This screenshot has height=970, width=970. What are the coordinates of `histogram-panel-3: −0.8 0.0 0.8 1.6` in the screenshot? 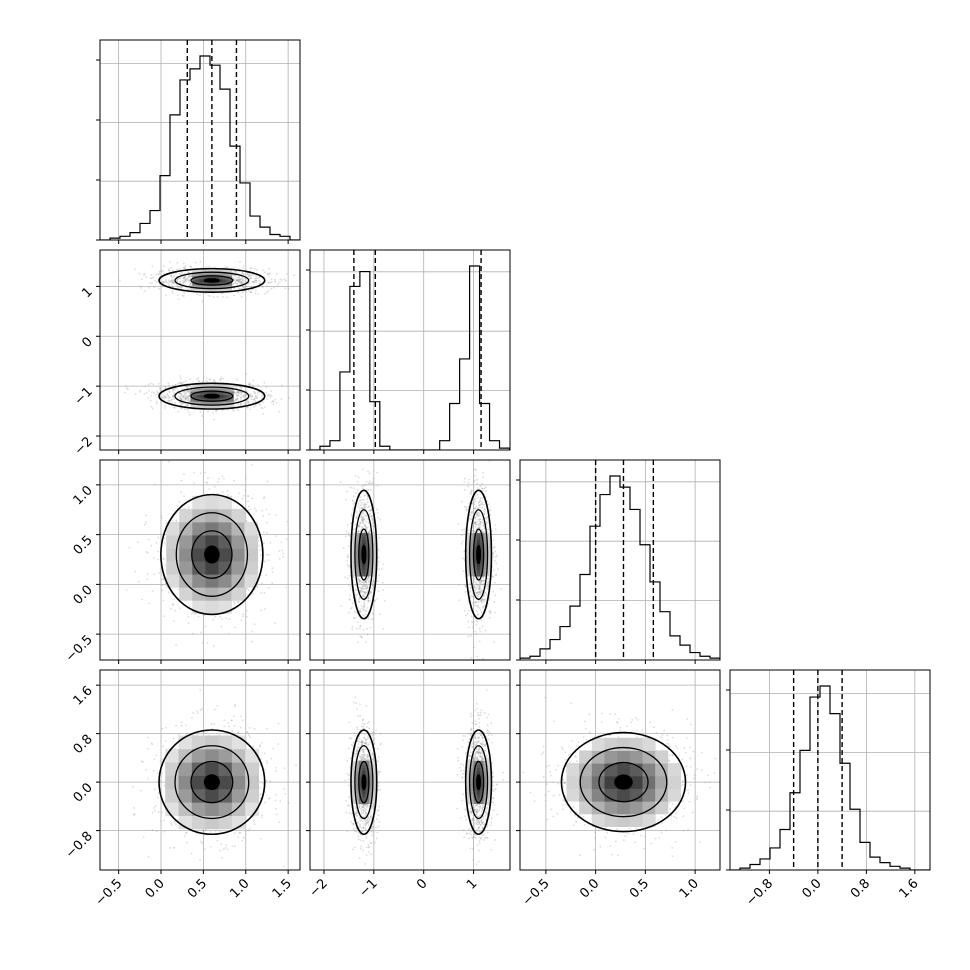 It's located at (828, 789).